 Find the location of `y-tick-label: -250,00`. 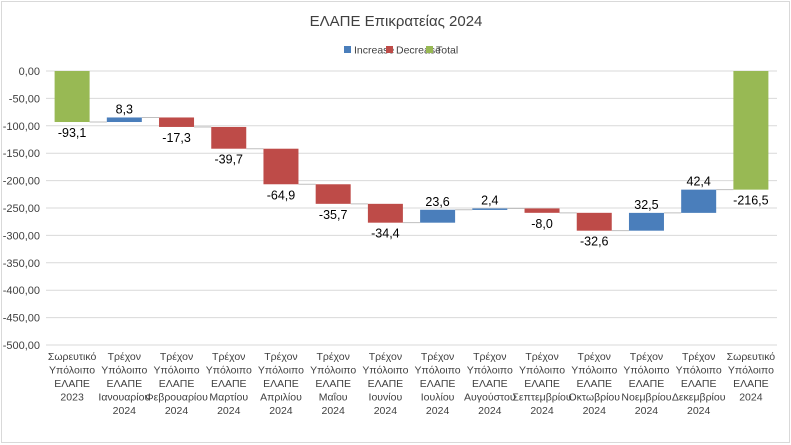

y-tick-label: -250,00 is located at coordinates (21, 209).